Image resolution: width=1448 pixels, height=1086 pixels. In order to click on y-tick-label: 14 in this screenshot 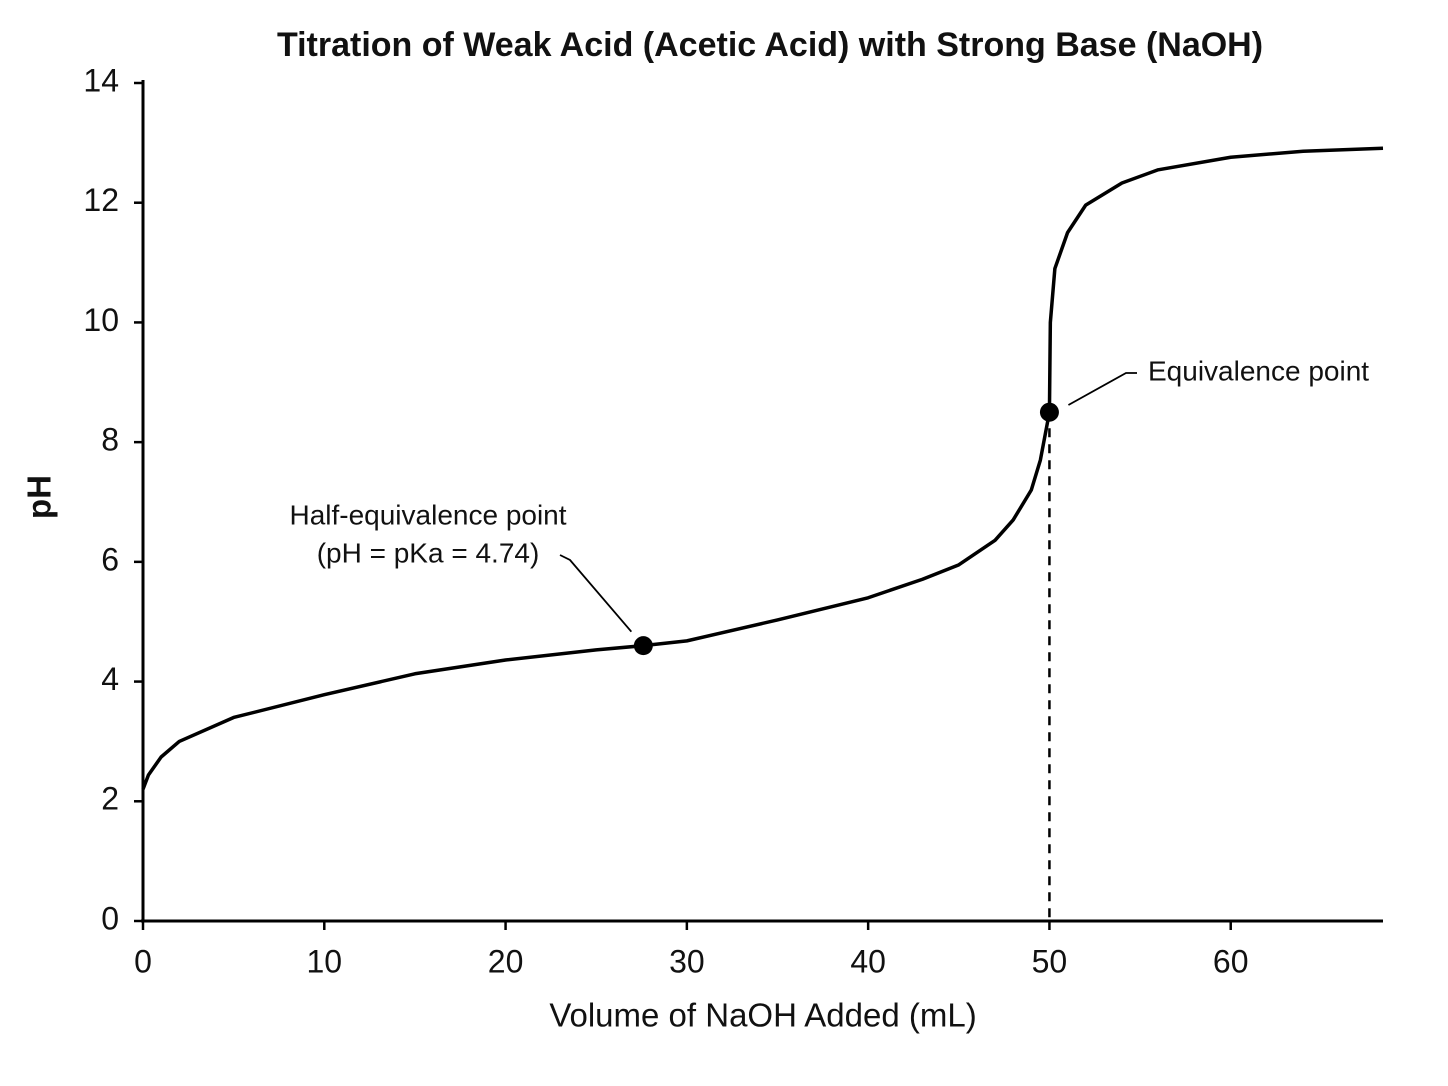, I will do `click(101, 80)`.